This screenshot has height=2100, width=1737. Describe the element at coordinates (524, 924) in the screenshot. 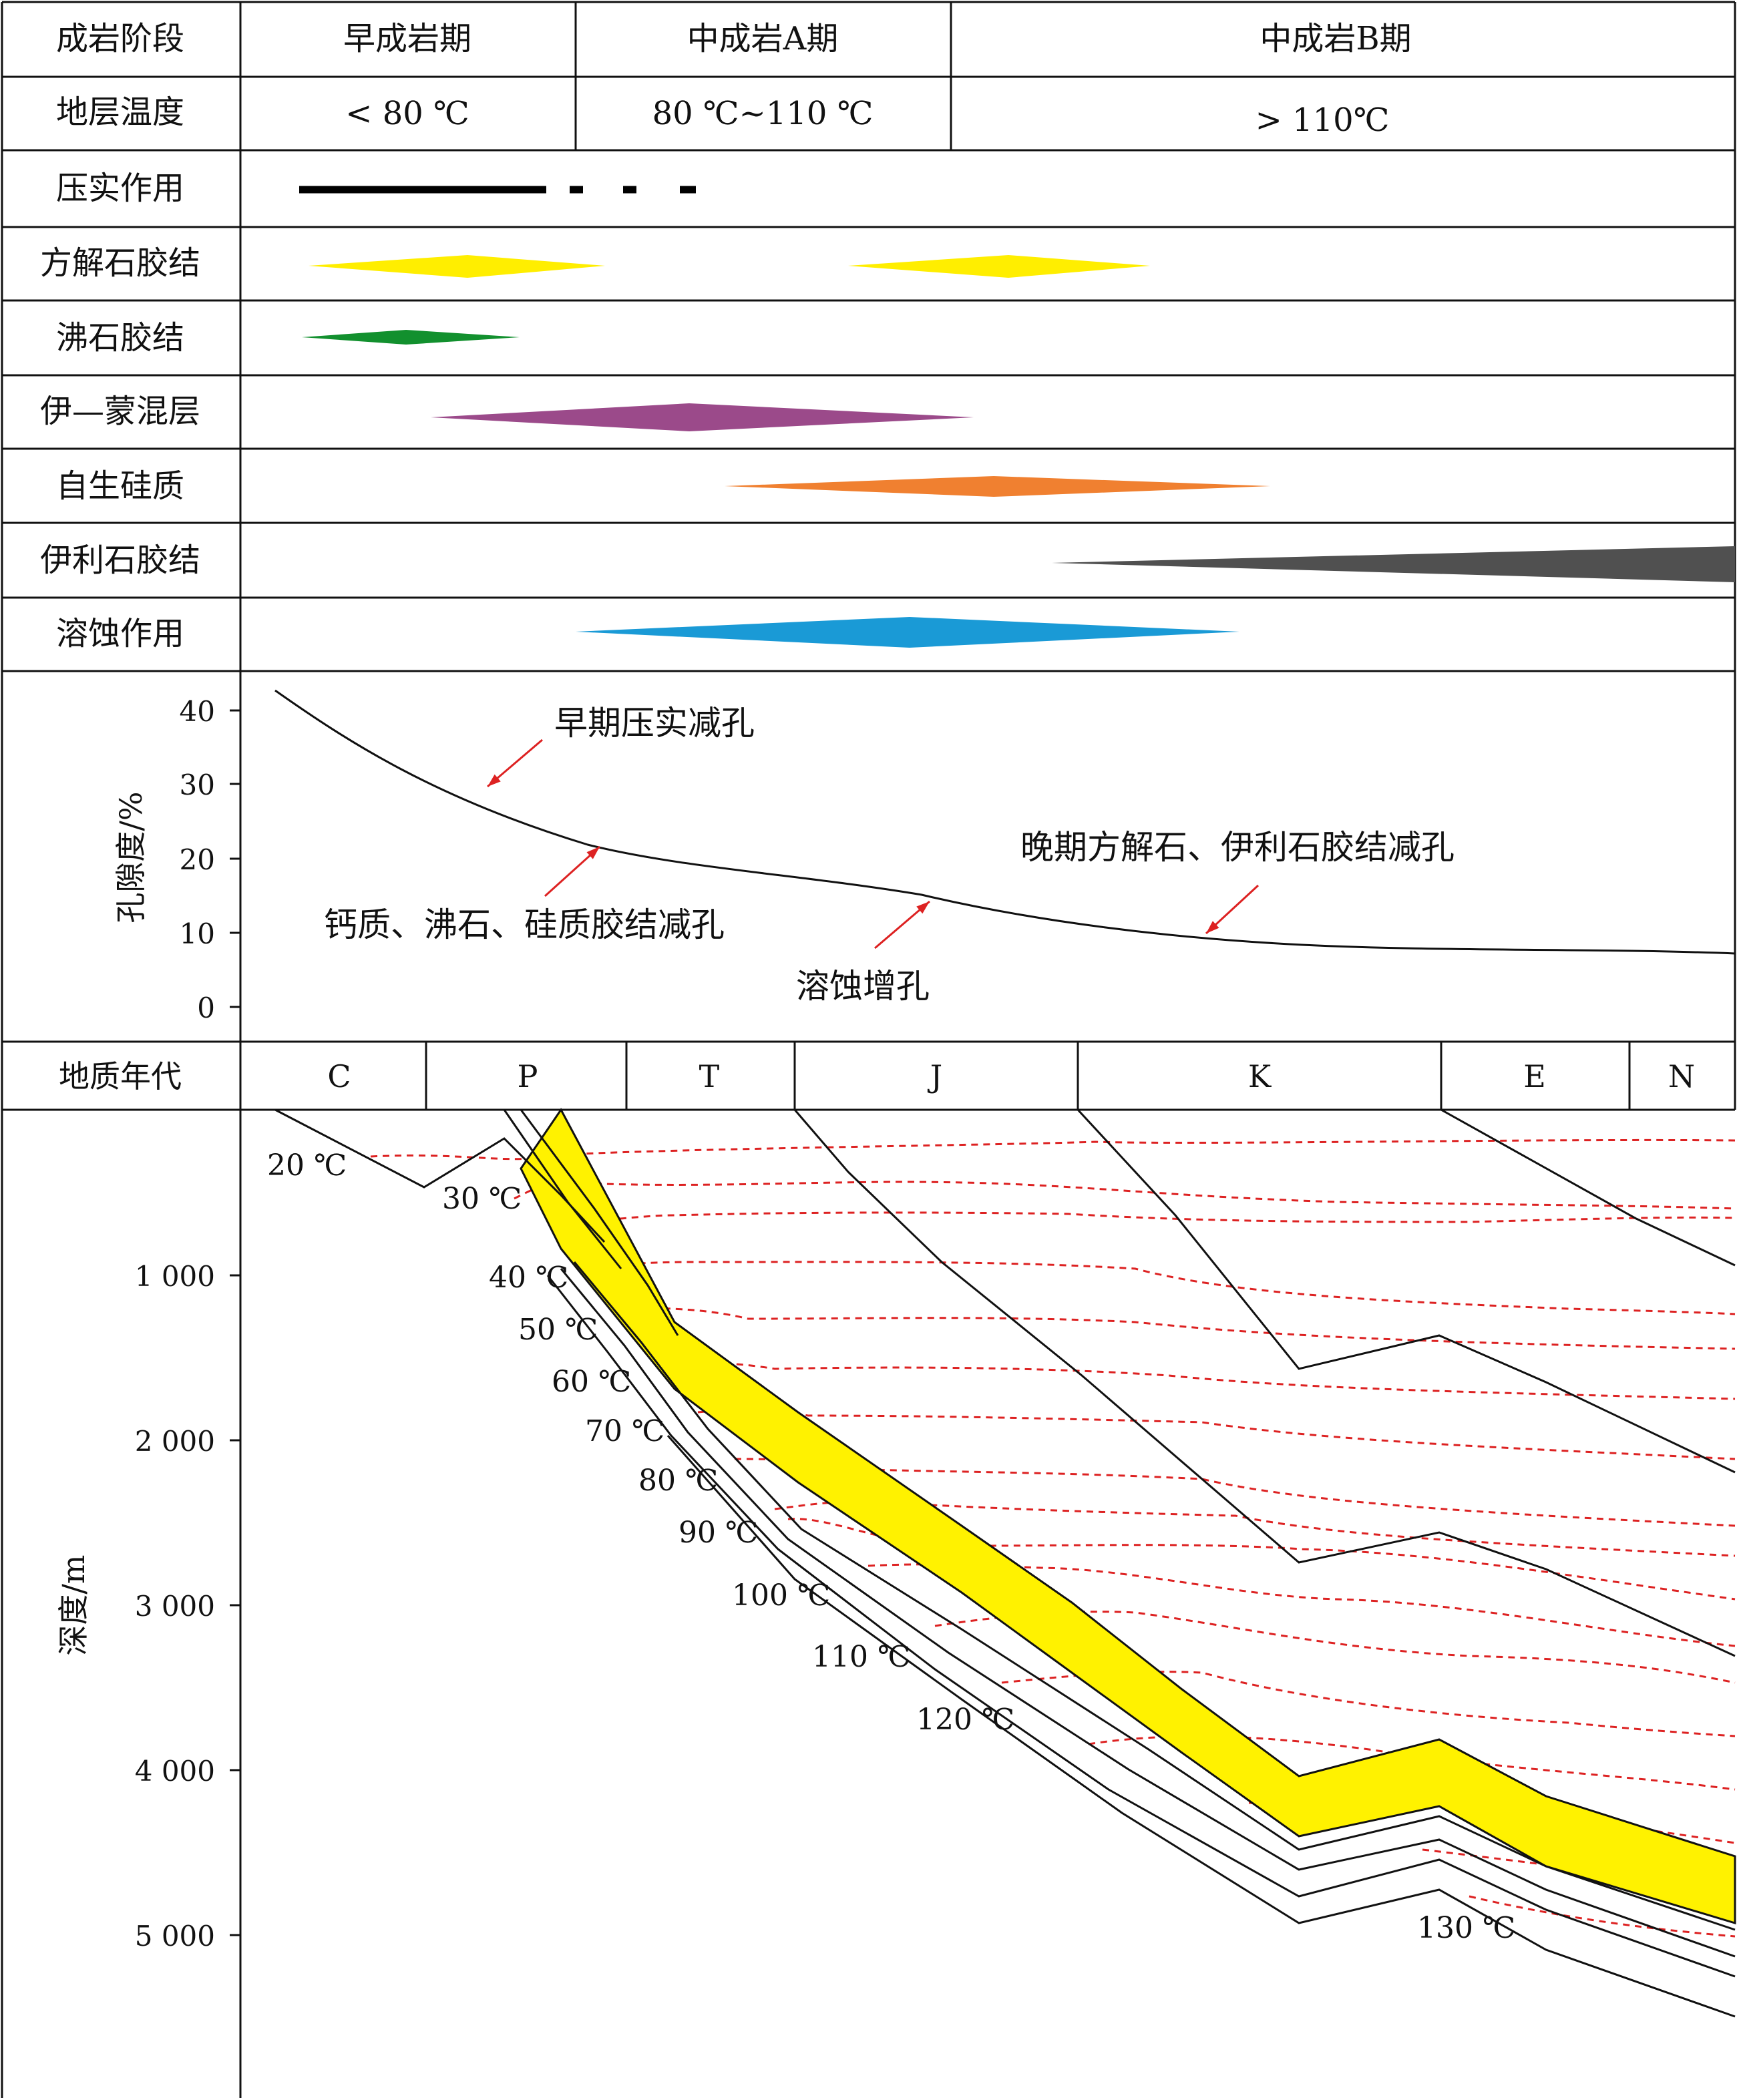

I see `annotation-cementation: 钙质、沸石、硅质胶结减孔` at that location.